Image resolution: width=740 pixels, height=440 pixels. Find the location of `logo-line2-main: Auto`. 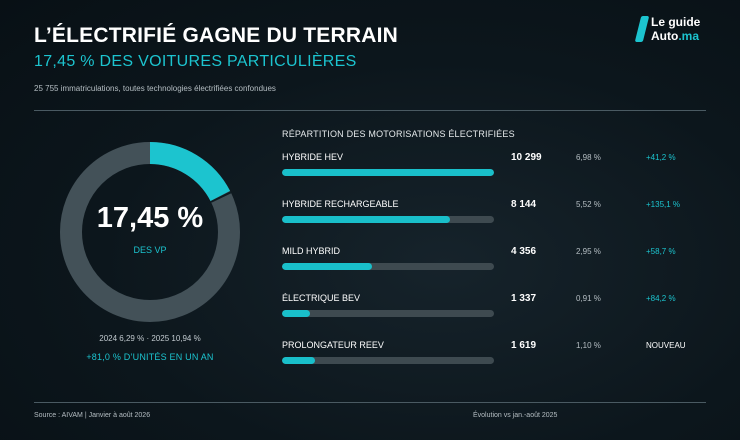

logo-line2-main: Auto is located at coordinates (665, 36).